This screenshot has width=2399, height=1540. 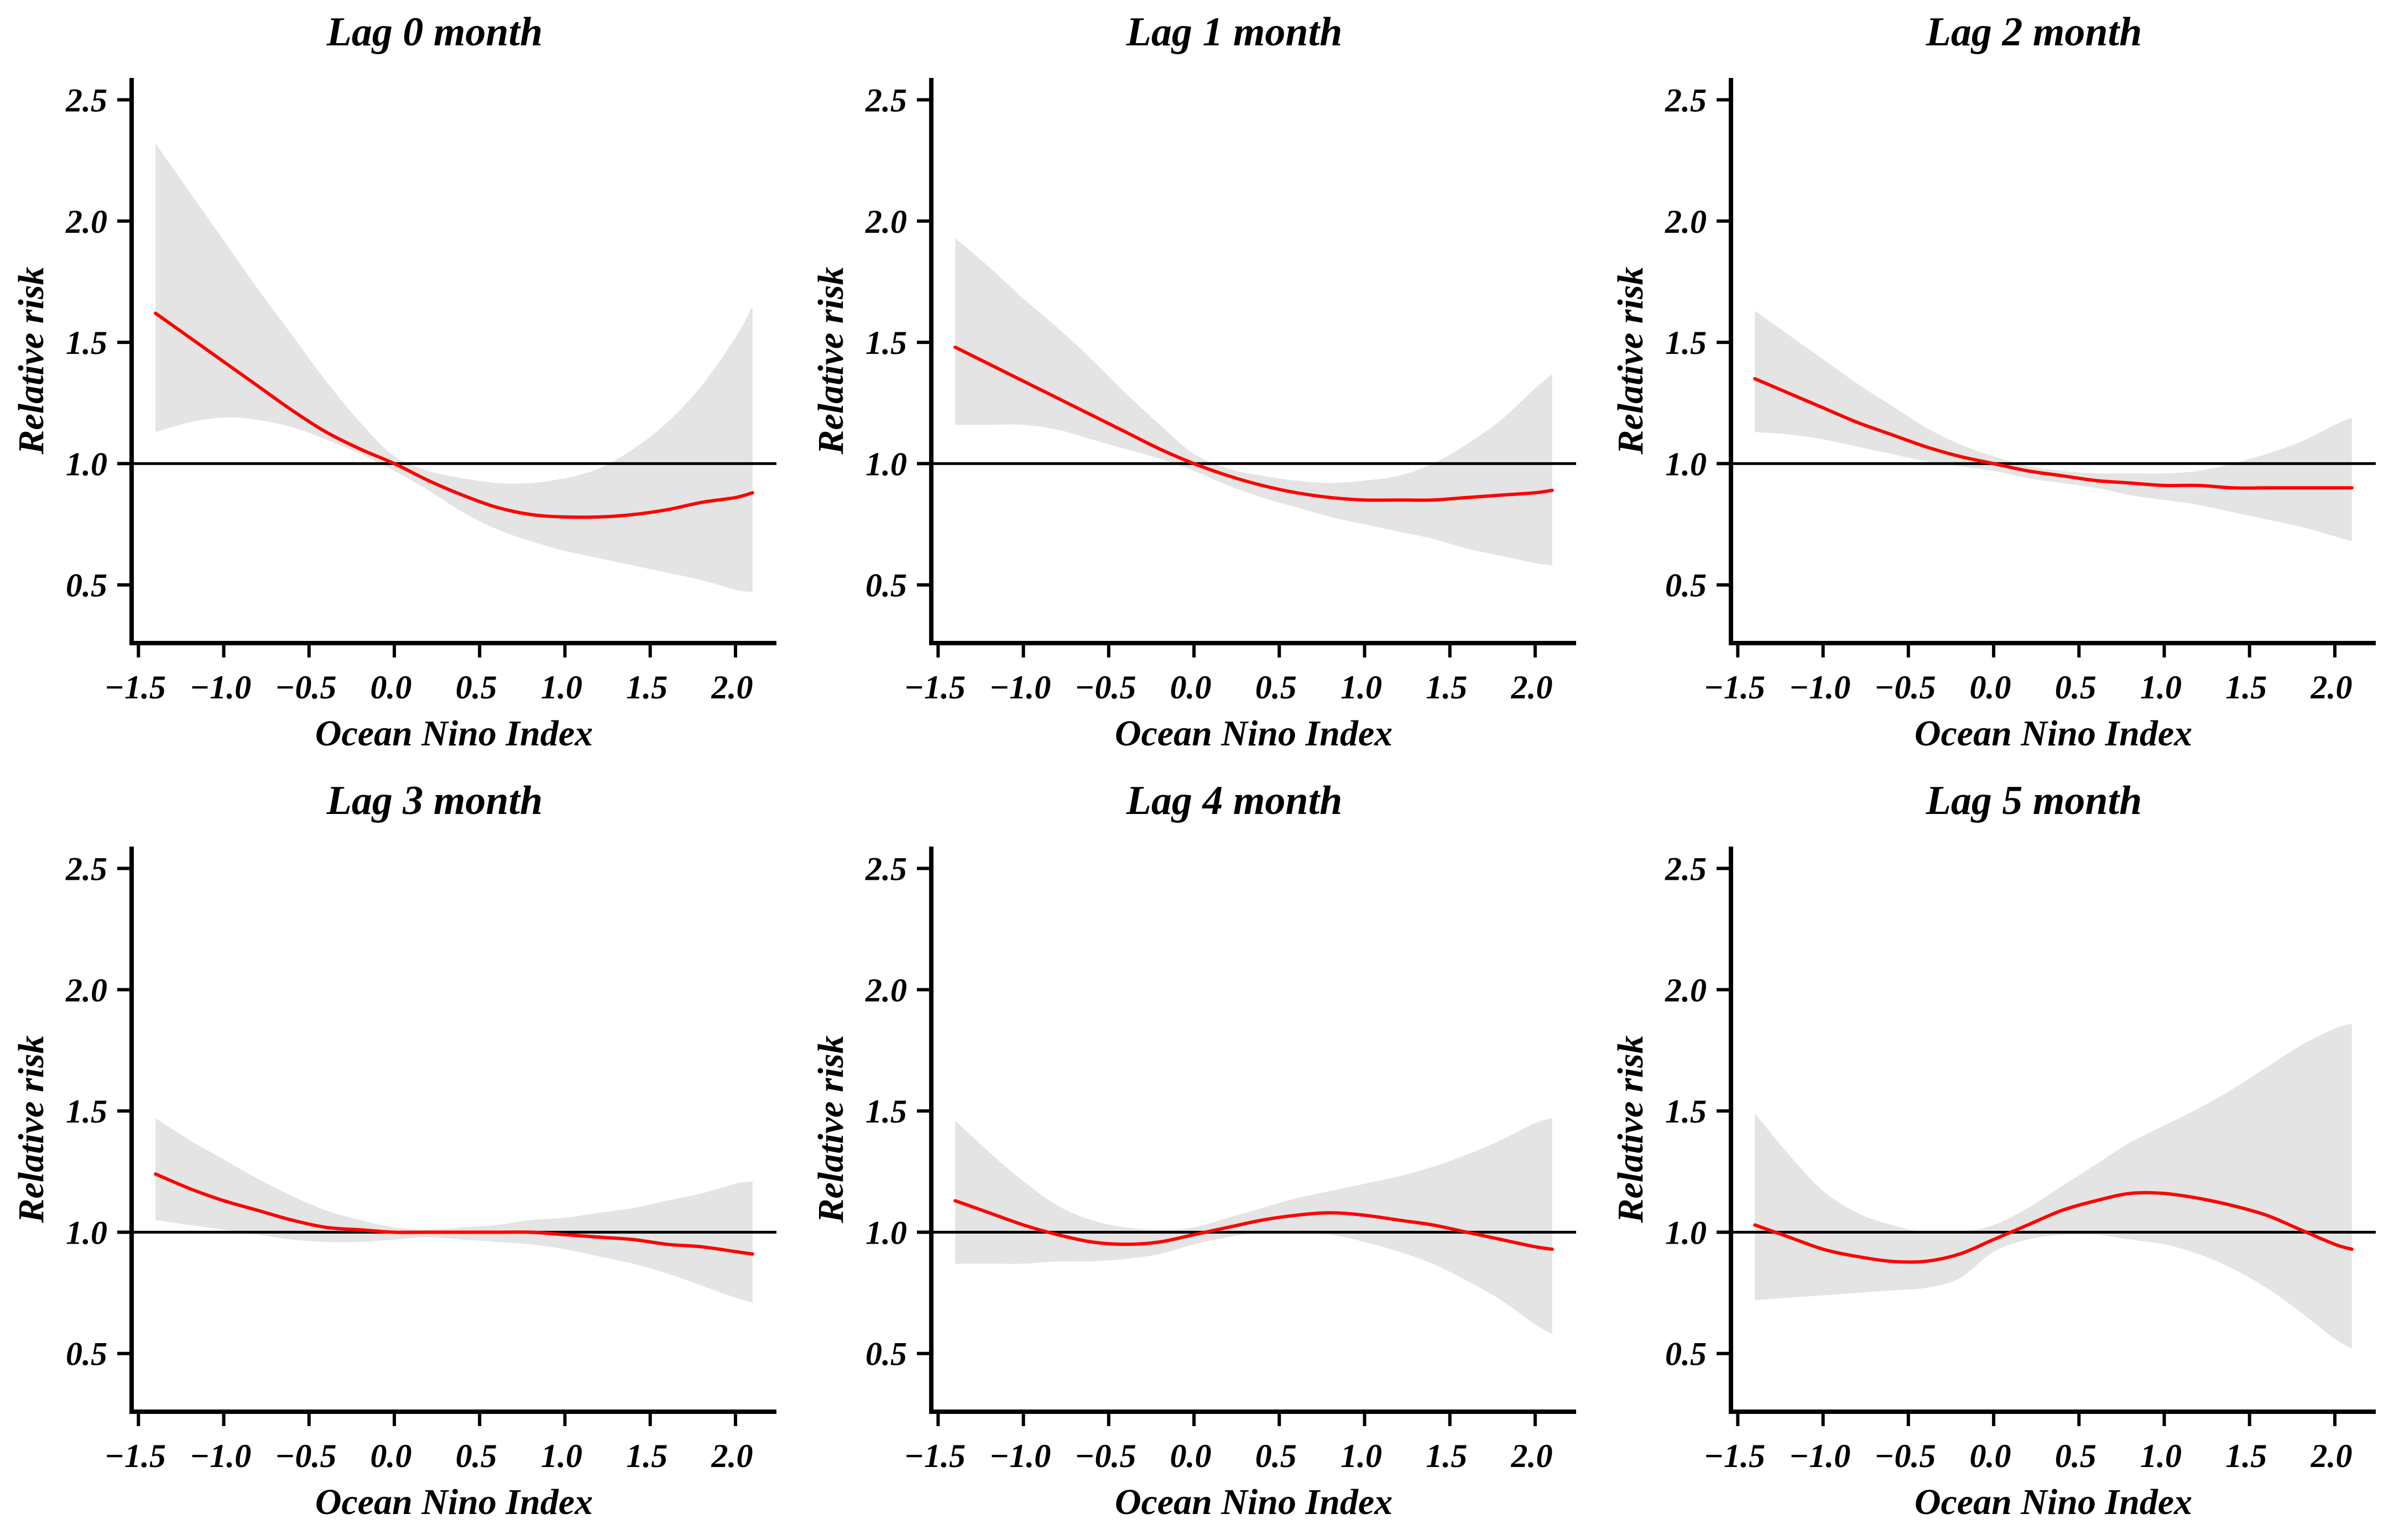 What do you see at coordinates (2034, 32) in the screenshot?
I see `panel-title: Lag 2 month` at bounding box center [2034, 32].